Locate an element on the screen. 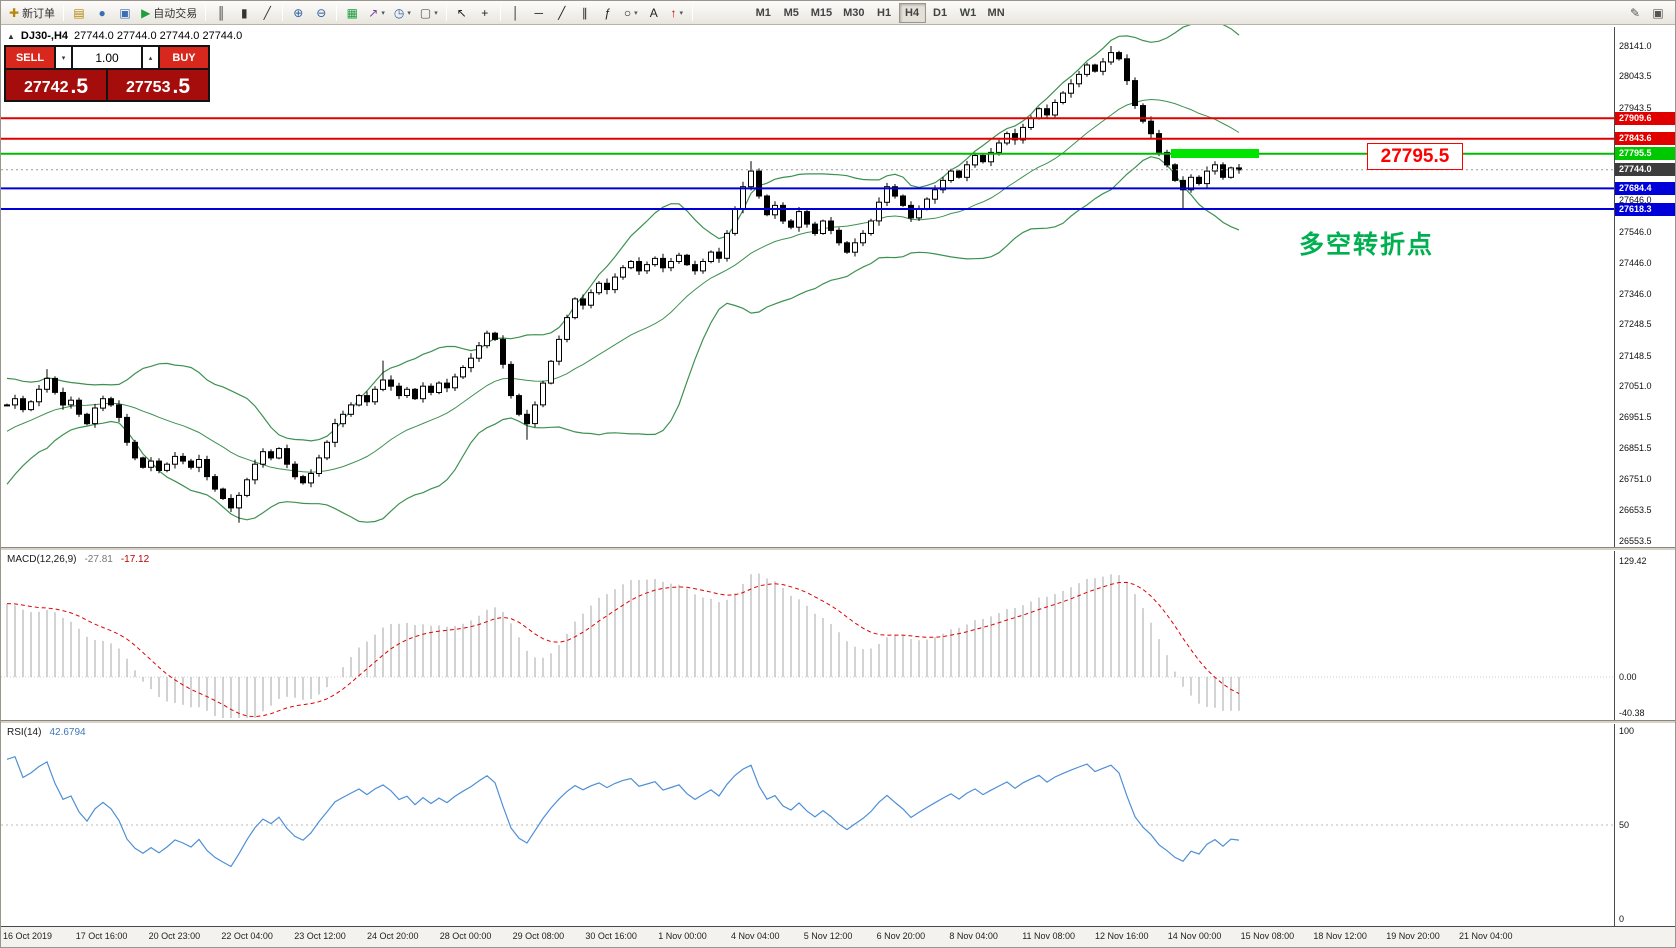 Image resolution: width=1676 pixels, height=948 pixels. cursor-button: ↖ is located at coordinates (462, 12).